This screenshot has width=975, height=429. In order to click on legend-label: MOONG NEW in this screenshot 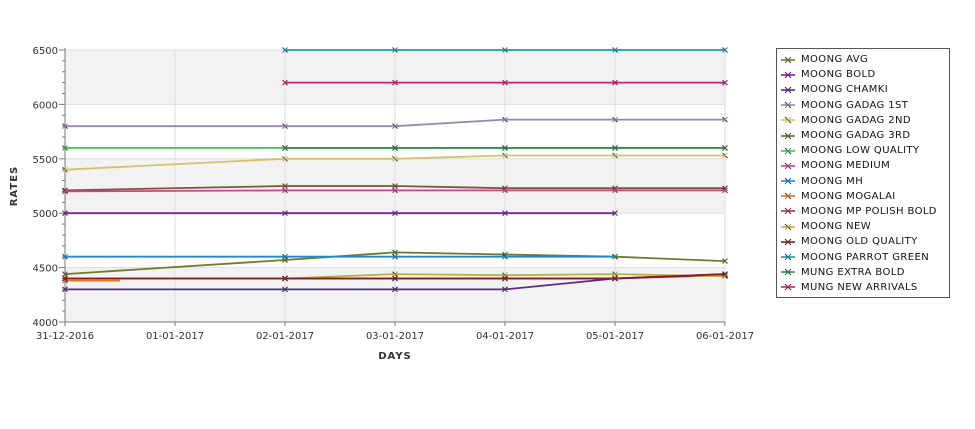, I will do `click(836, 227)`.